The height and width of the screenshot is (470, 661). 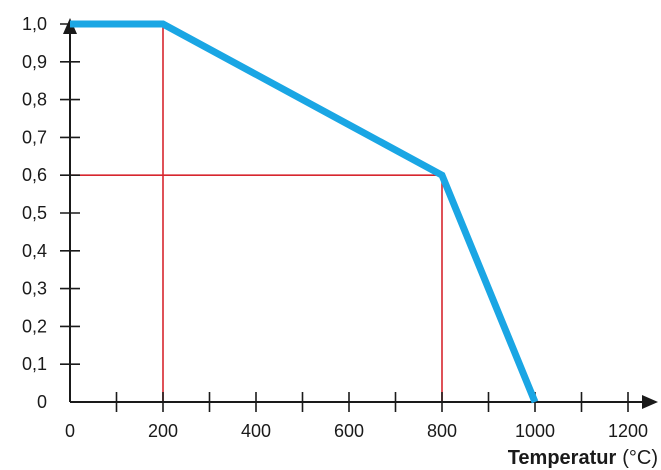 What do you see at coordinates (34, 137) in the screenshot?
I see `y-tick-label-7: 0,7` at bounding box center [34, 137].